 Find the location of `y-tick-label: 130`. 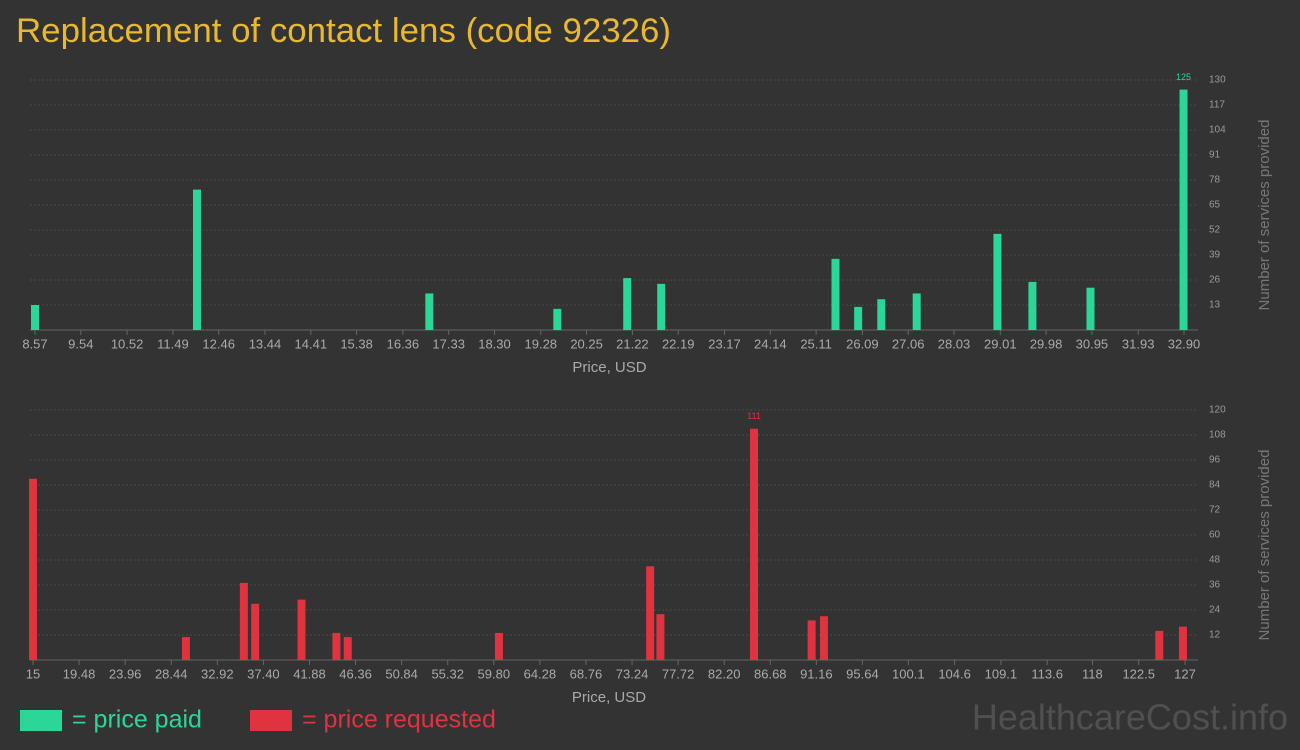

y-tick-label: 130 is located at coordinates (1217, 80).